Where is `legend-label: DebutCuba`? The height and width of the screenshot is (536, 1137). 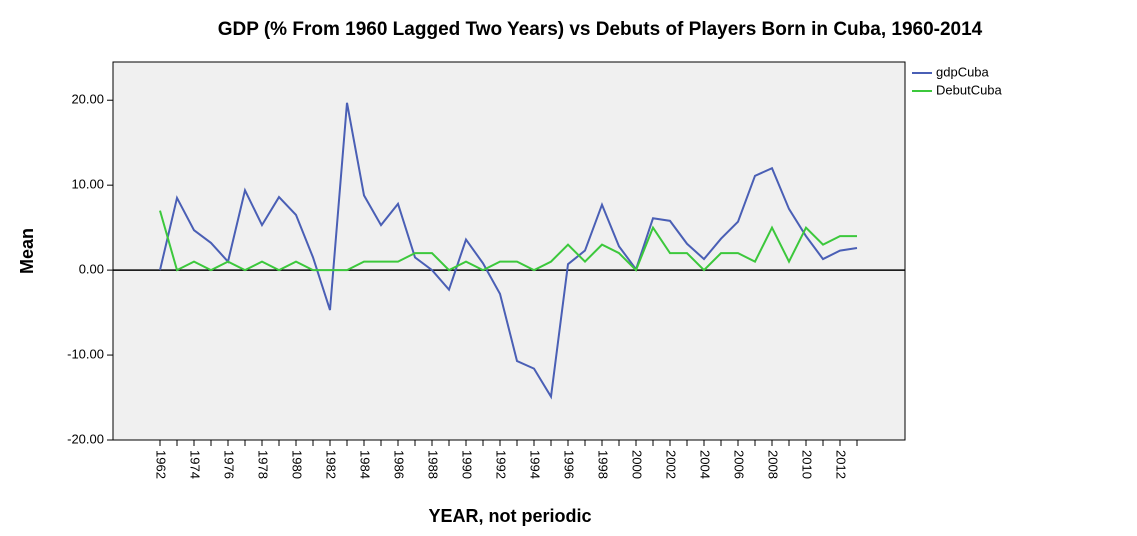
legend-label: DebutCuba is located at coordinates (969, 89).